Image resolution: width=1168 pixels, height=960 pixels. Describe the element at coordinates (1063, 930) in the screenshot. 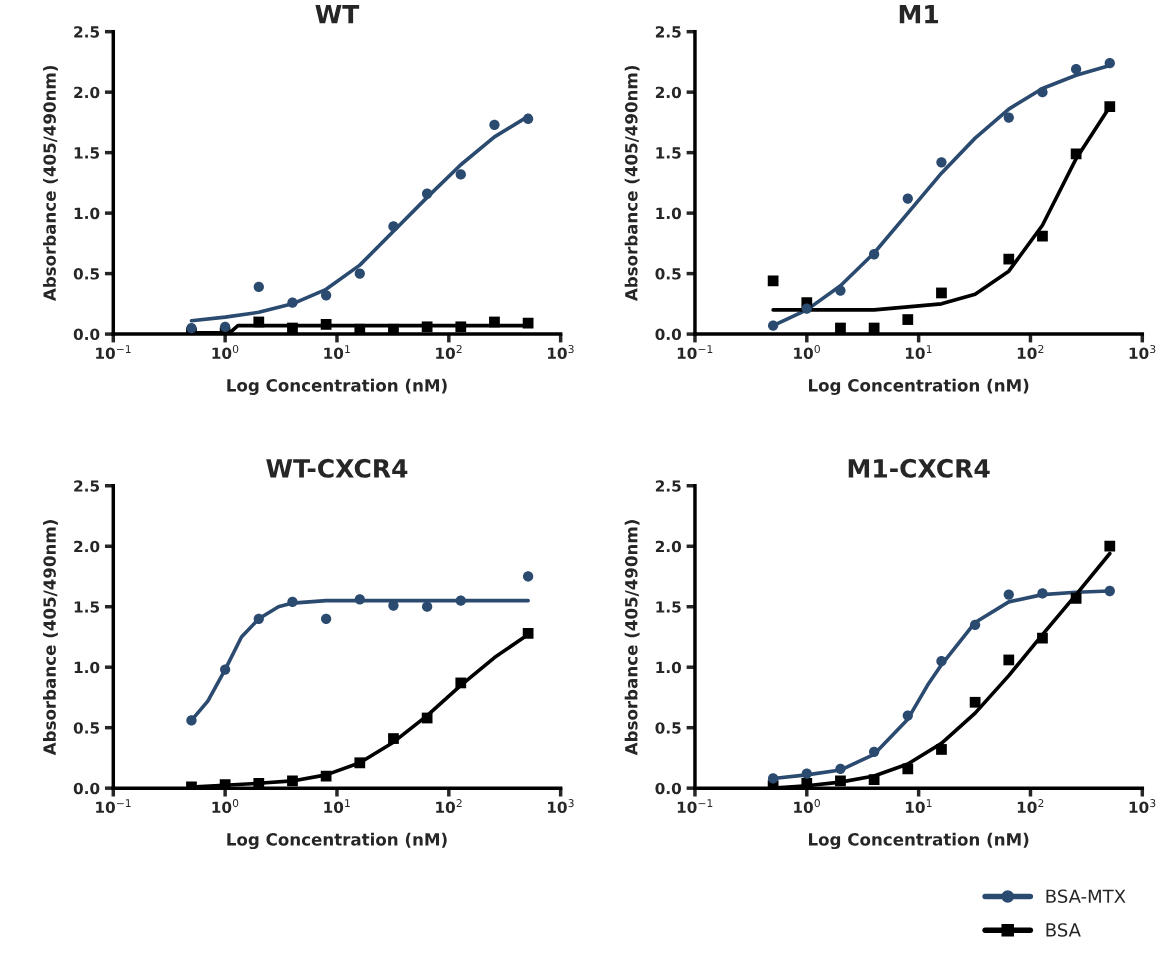

I see `legend-label: BSA` at that location.